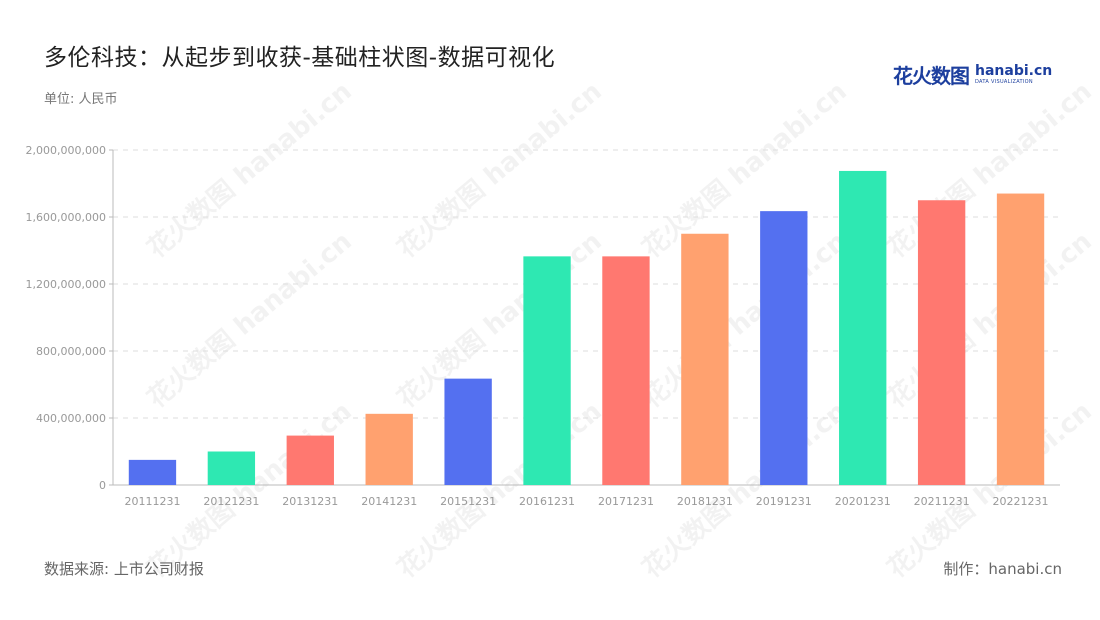 This screenshot has width=1100, height=620. Describe the element at coordinates (1021, 501) in the screenshot. I see `x-tick-label: 20221231` at that location.